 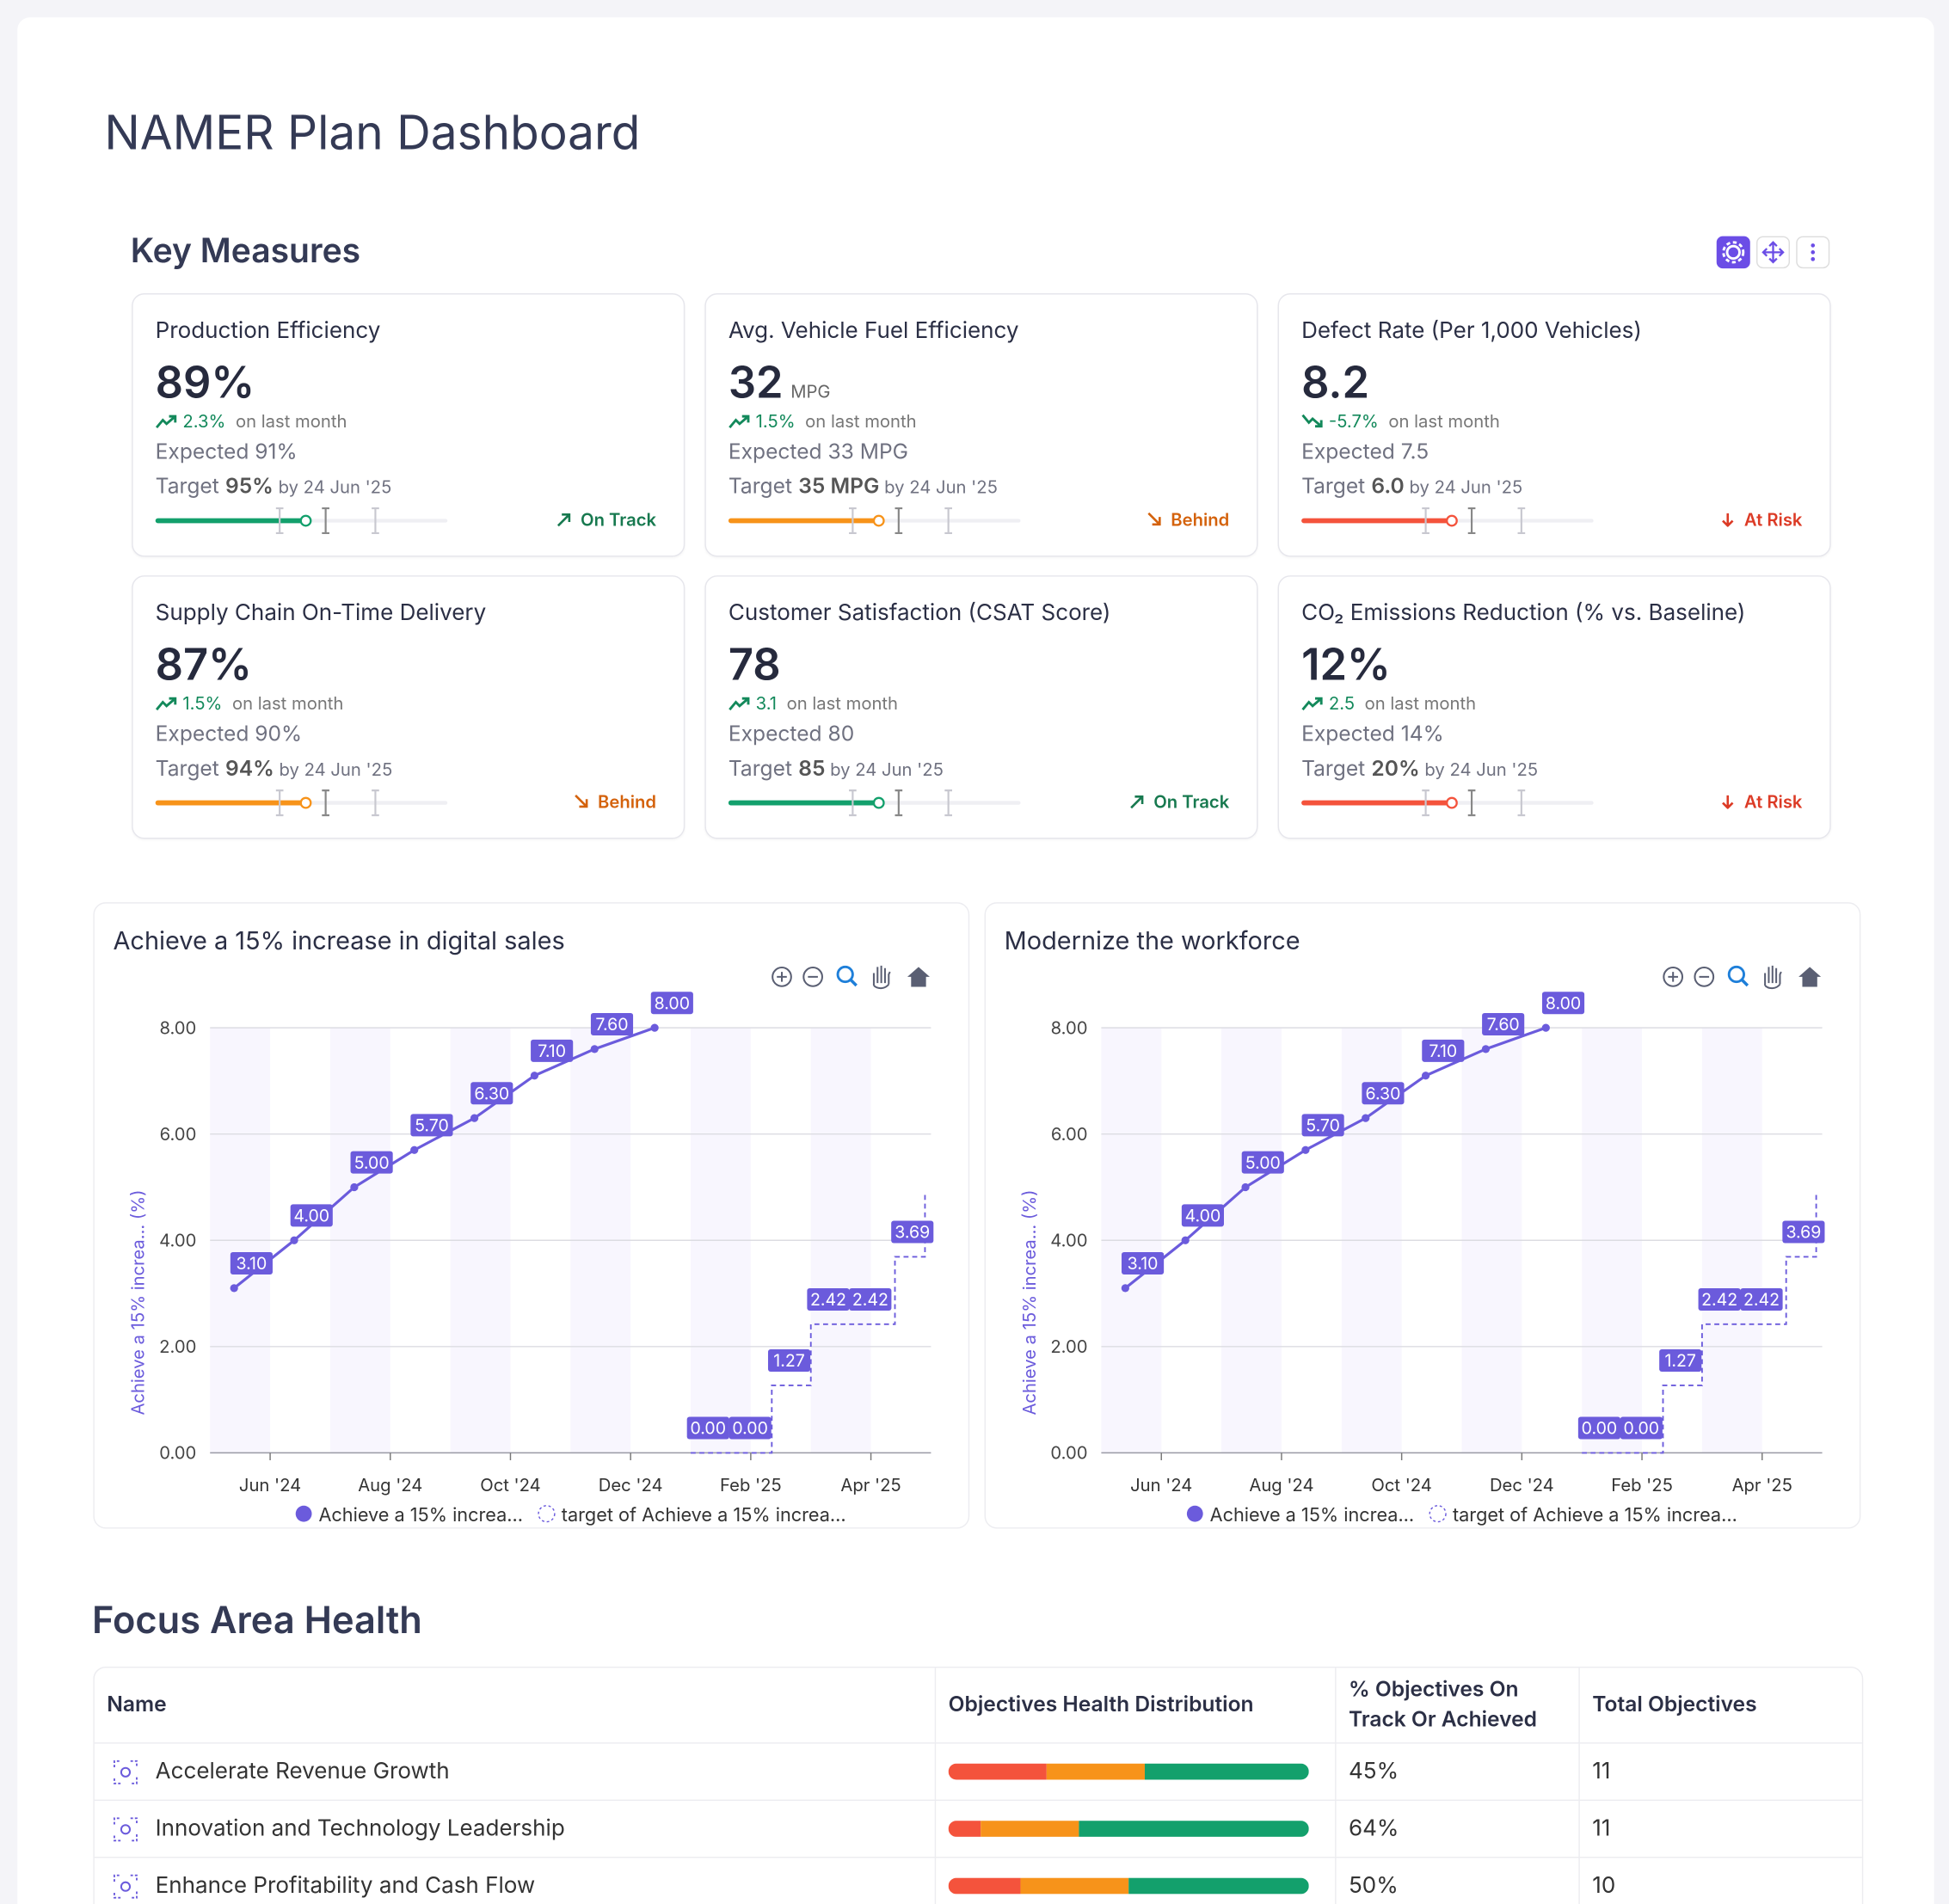 I want to click on total-cell: 11, so click(x=1601, y=1829).